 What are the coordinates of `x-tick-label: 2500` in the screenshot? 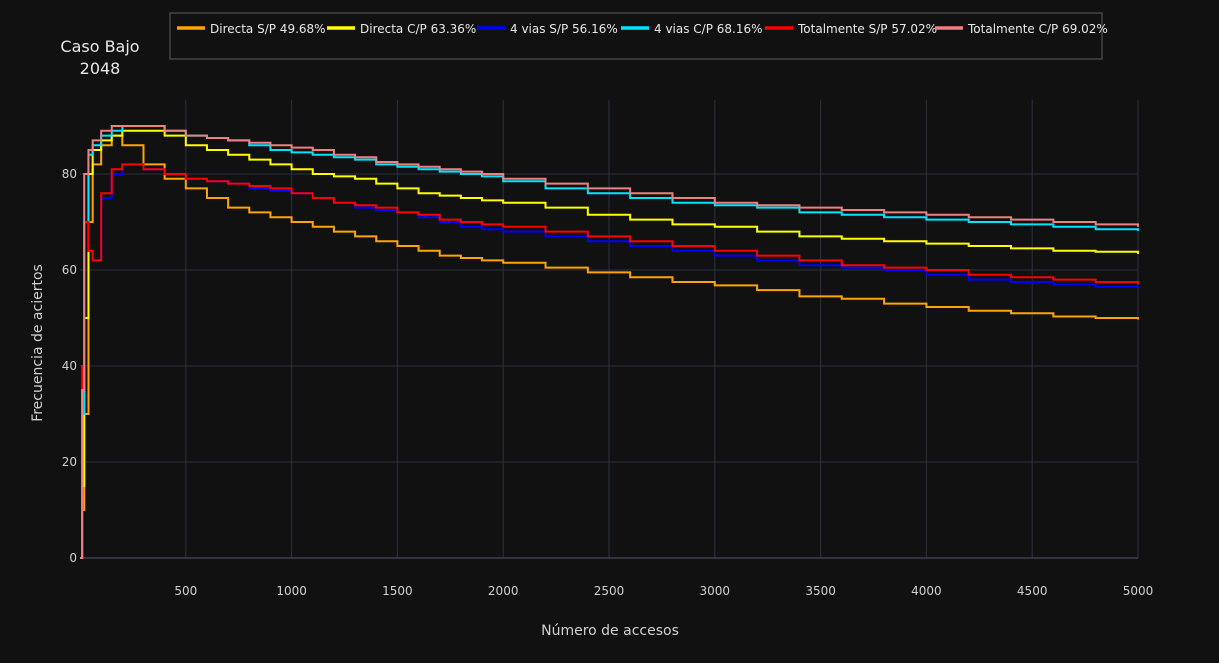 It's located at (609, 591).